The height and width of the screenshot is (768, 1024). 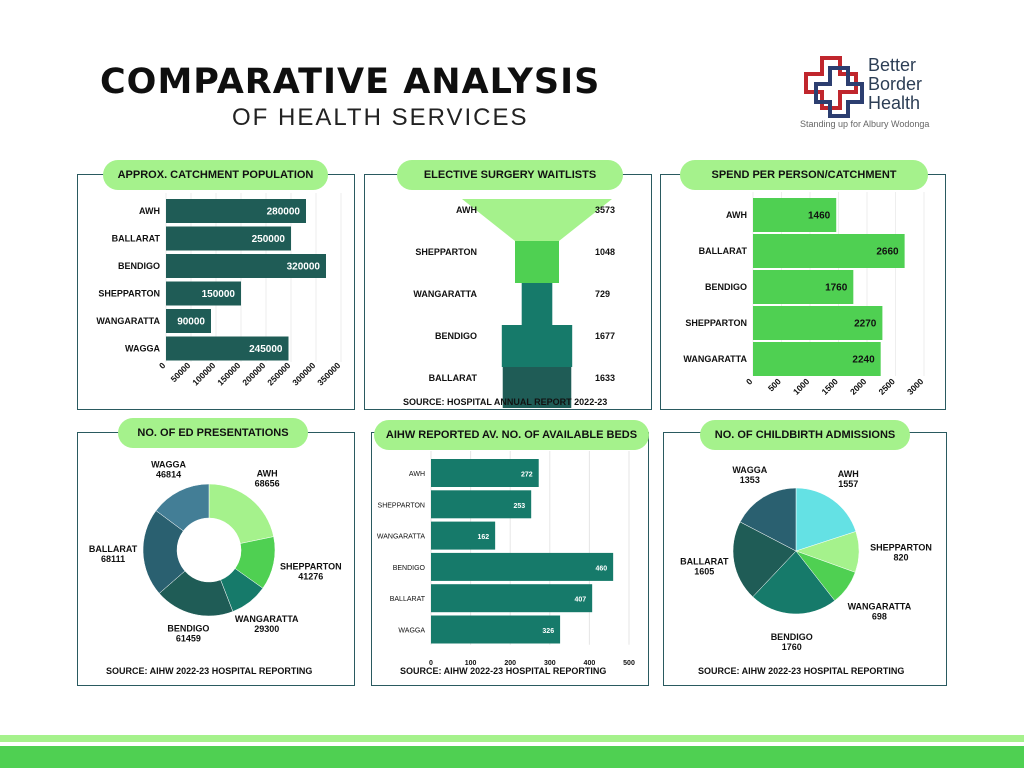 I want to click on childbirth-source: SOURCE: AIHW 2022-23 HOSPITAL REPORTING, so click(x=801, y=671).